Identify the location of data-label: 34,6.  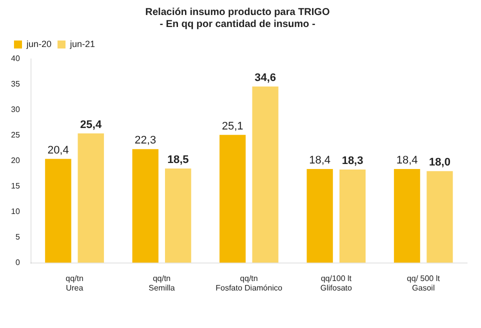
(265, 78).